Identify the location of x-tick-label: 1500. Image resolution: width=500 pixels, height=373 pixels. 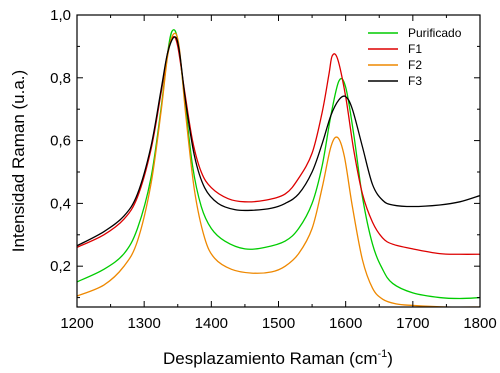
(278, 323).